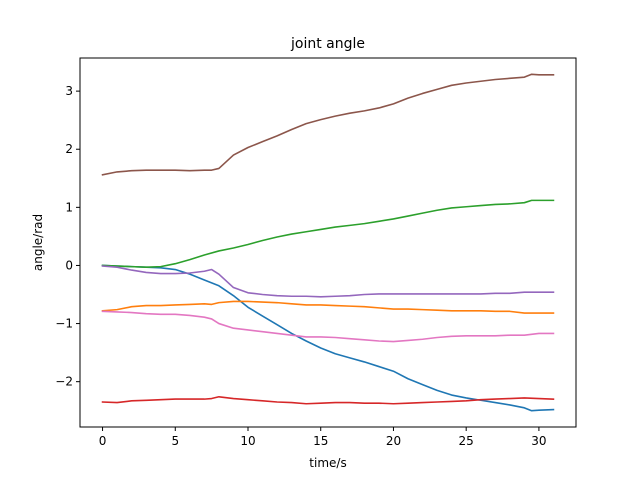  What do you see at coordinates (327, 463) in the screenshot?
I see `x-axis-label: time/s` at bounding box center [327, 463].